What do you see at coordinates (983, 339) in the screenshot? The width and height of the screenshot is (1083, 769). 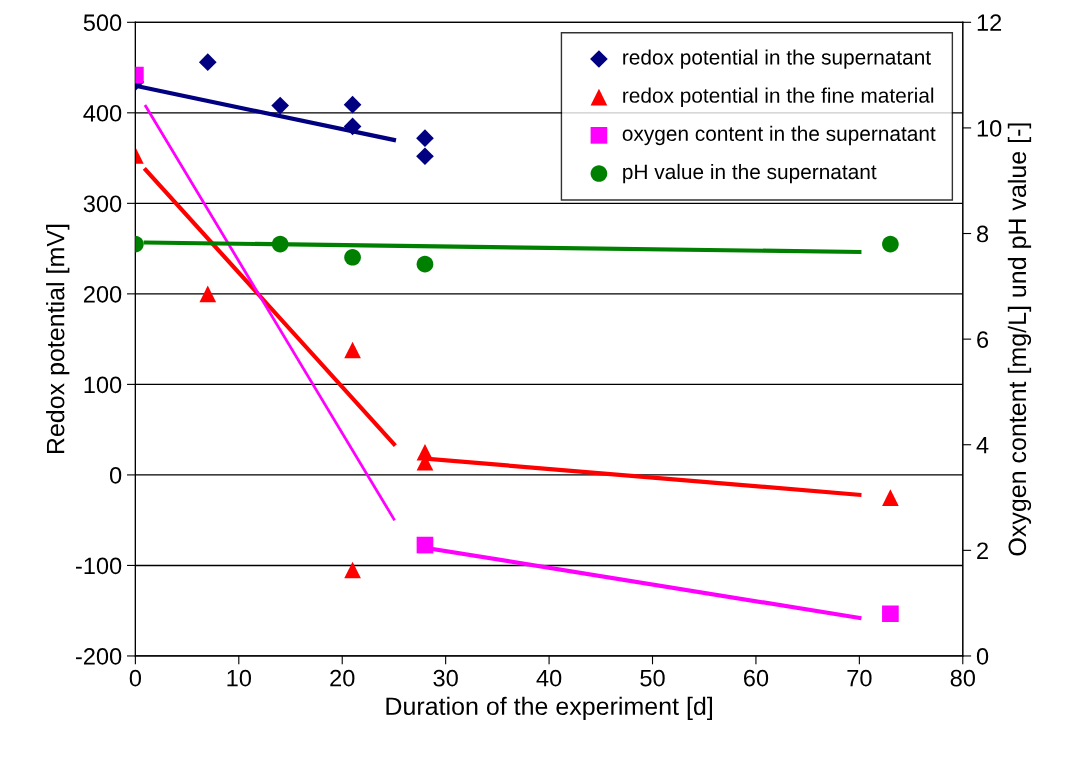 I see `y2-tick-label: 6` at bounding box center [983, 339].